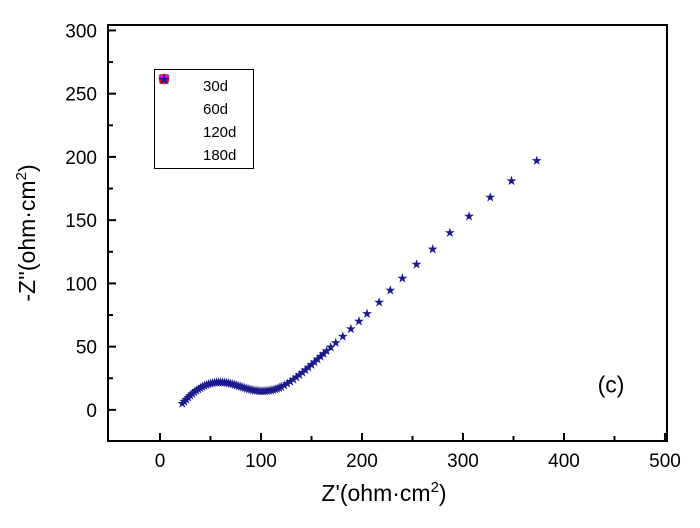  I want to click on x-tick-label: 400, so click(564, 461).